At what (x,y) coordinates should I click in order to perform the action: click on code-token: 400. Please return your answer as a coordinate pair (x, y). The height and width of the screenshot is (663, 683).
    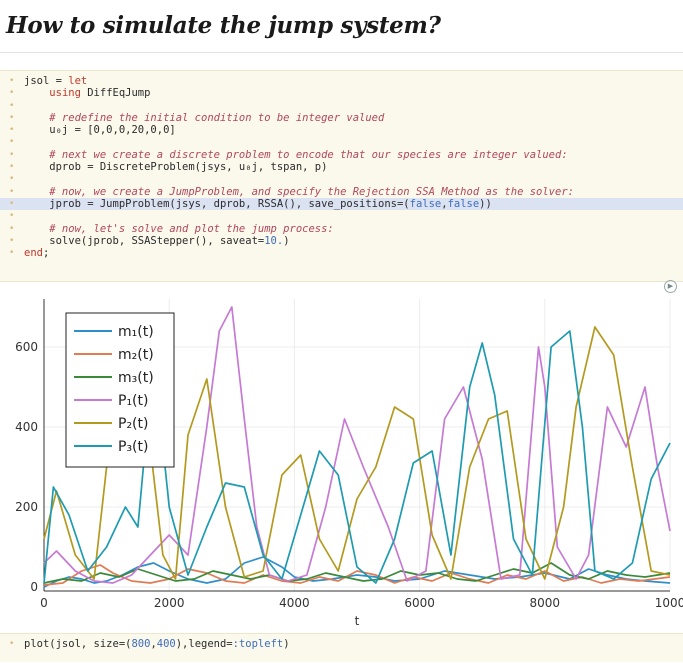
    Looking at the image, I should click on (166, 644).